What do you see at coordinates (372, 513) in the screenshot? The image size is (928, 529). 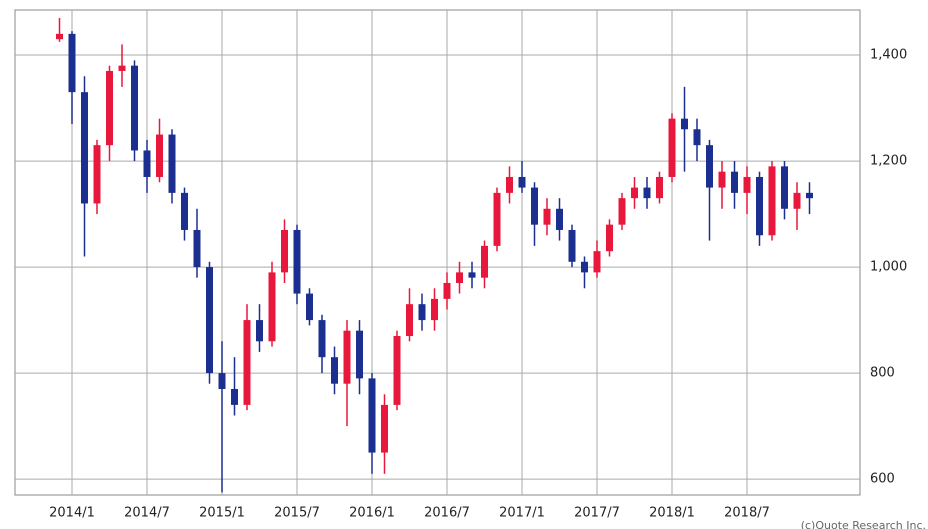 I see `x-tick-label: 2016/1` at bounding box center [372, 513].